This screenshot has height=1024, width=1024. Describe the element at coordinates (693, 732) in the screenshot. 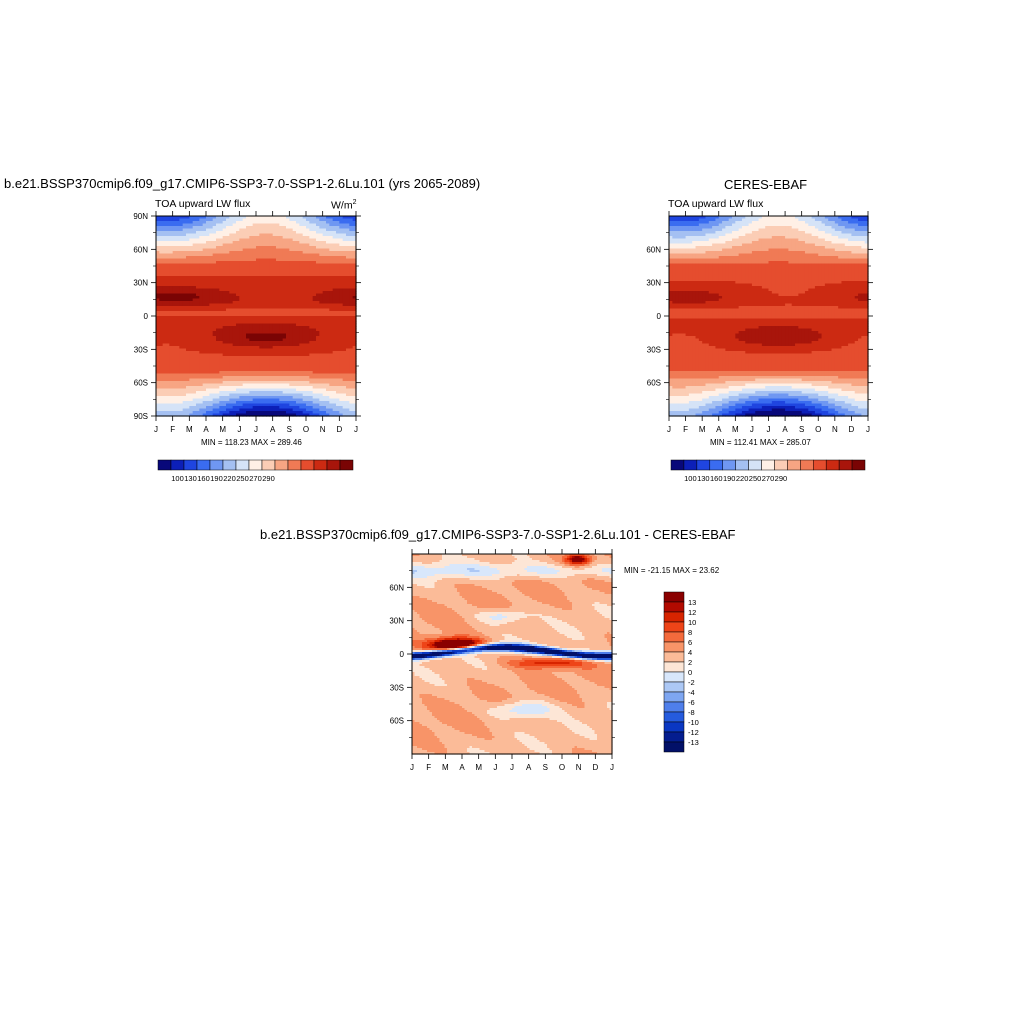

I see `panel3-colorbar-label: -12` at that location.